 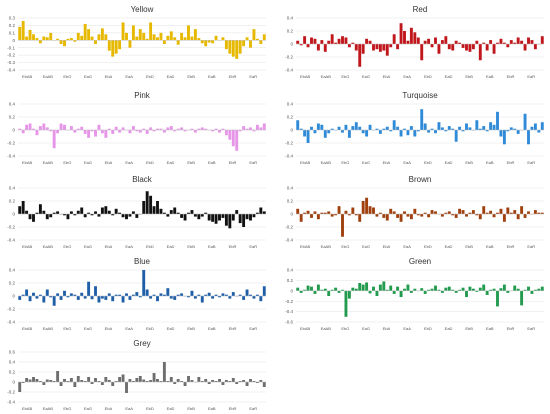 What do you see at coordinates (171, 162) in the screenshot?
I see `x-tick-label: EaD` at bounding box center [171, 162].